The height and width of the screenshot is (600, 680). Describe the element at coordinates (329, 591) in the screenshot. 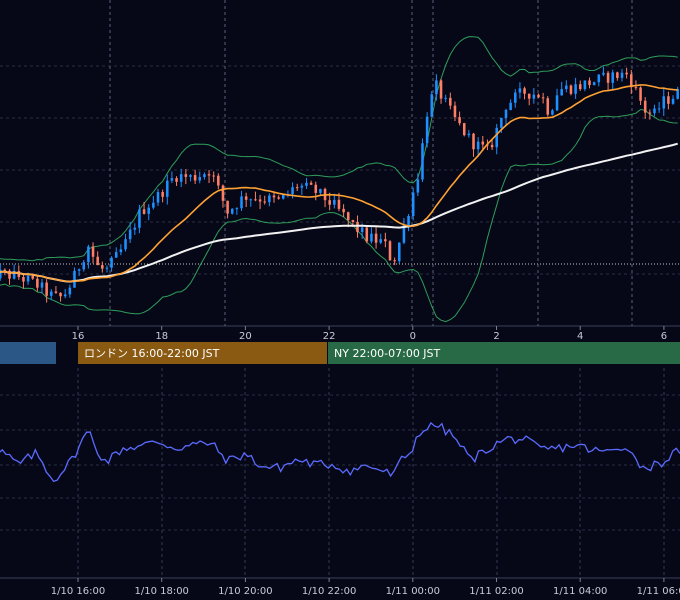

I see `indicator-tick-label: 1/10 22:00` at that location.